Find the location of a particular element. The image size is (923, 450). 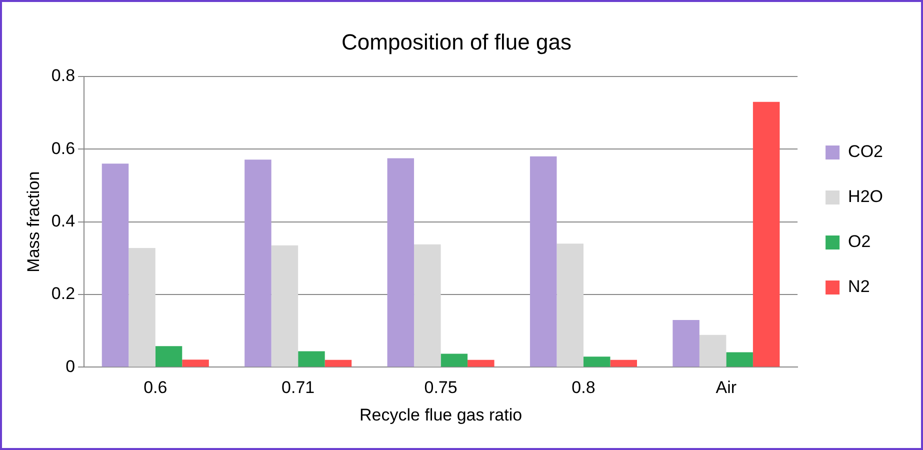

legend-label: CO2 is located at coordinates (866, 152).